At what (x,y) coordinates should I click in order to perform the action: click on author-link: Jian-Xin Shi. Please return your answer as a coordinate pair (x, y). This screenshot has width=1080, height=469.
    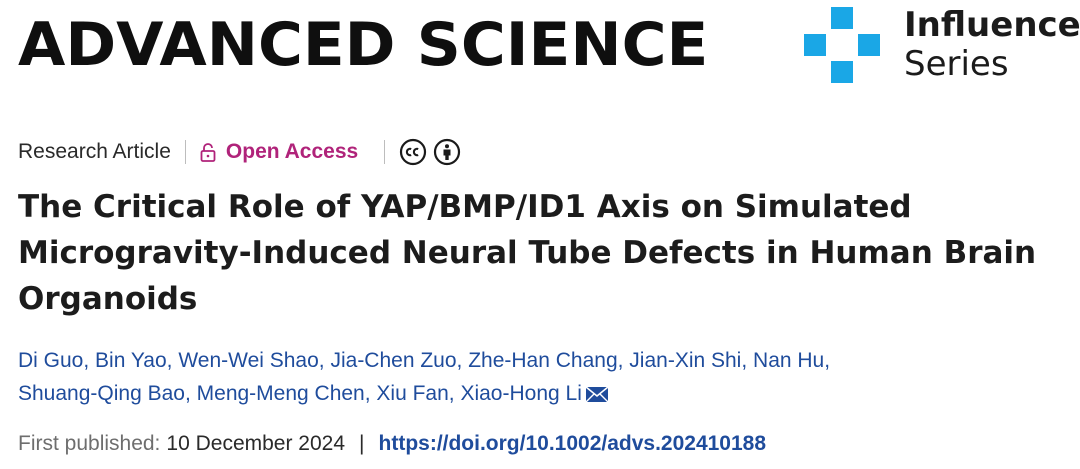
    Looking at the image, I should click on (685, 360).